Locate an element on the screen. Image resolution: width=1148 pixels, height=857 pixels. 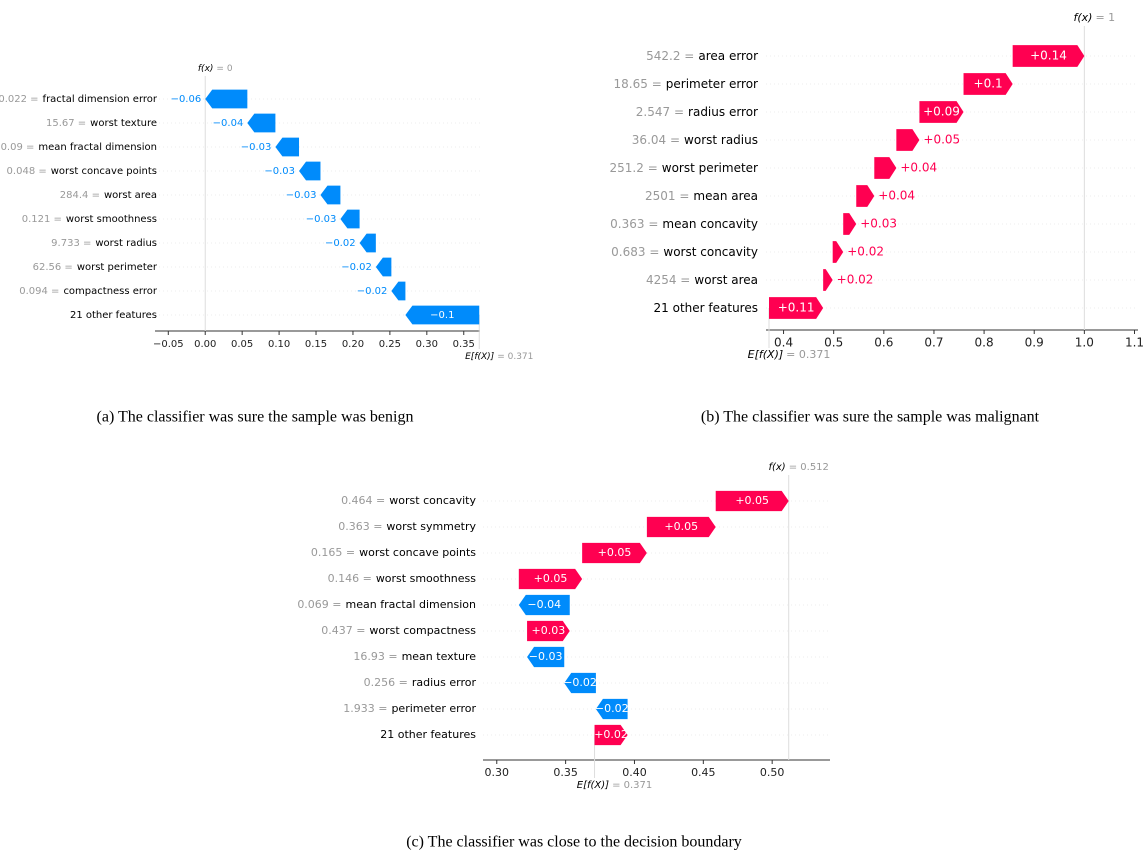
feature-value: 0.069 = is located at coordinates (319, 604).